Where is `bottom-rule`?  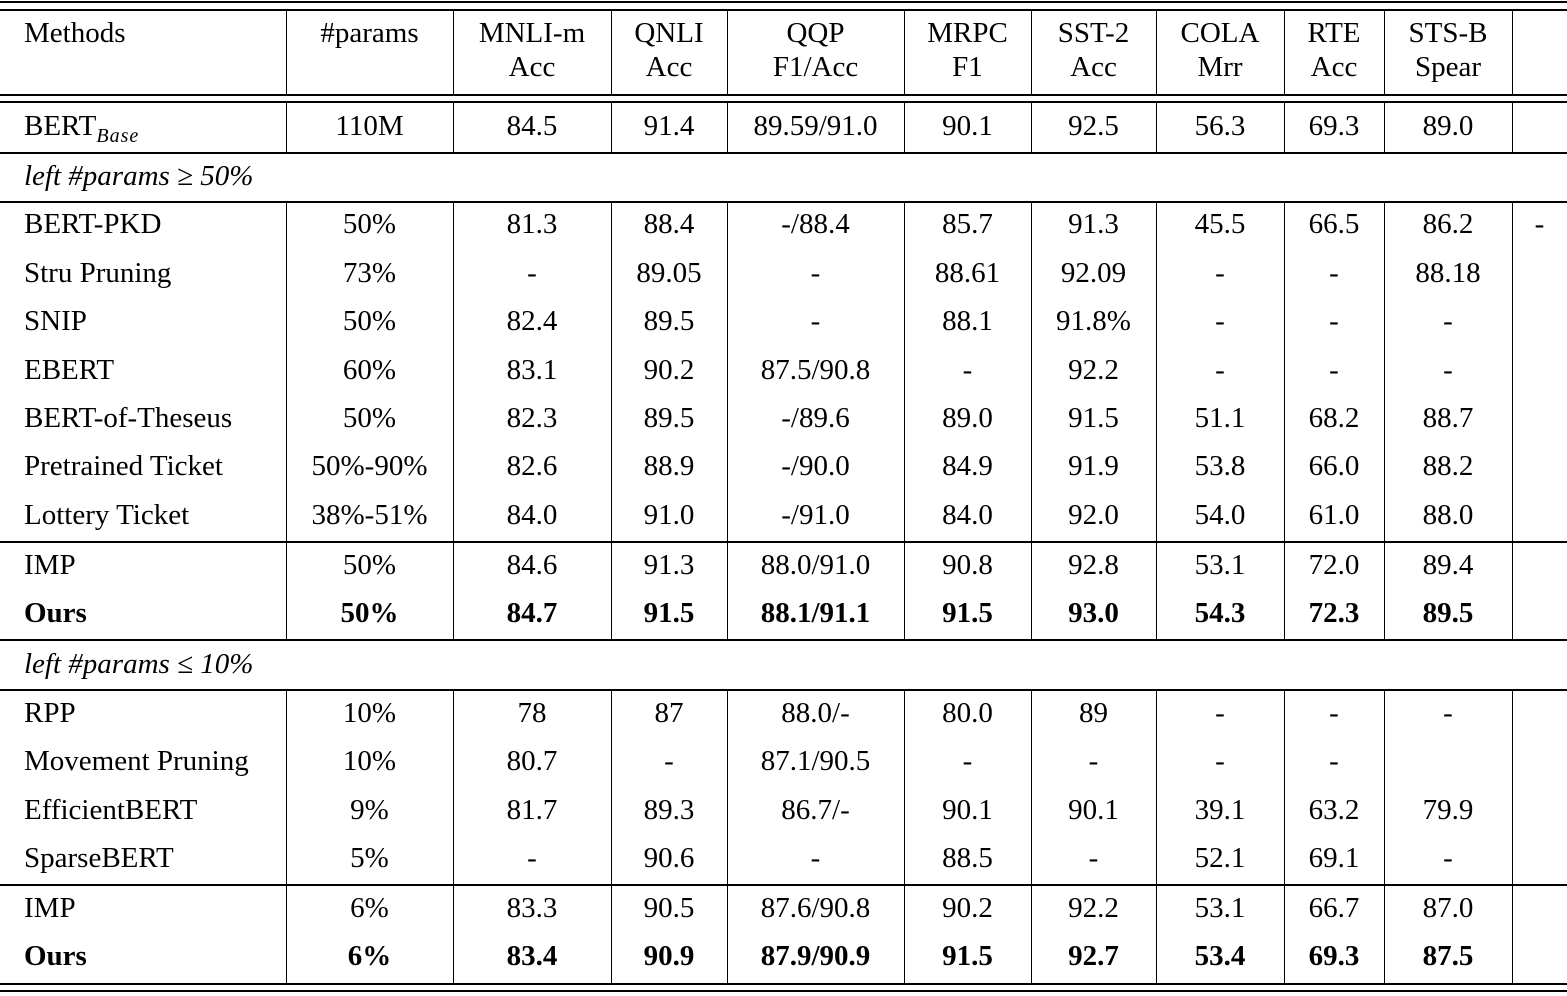 bottom-rule is located at coordinates (783, 991).